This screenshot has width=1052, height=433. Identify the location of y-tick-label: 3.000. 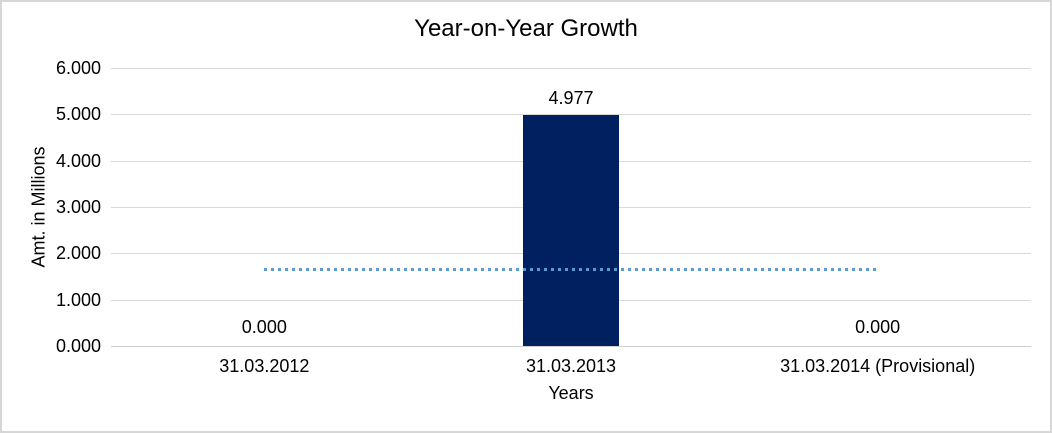
(78, 207).